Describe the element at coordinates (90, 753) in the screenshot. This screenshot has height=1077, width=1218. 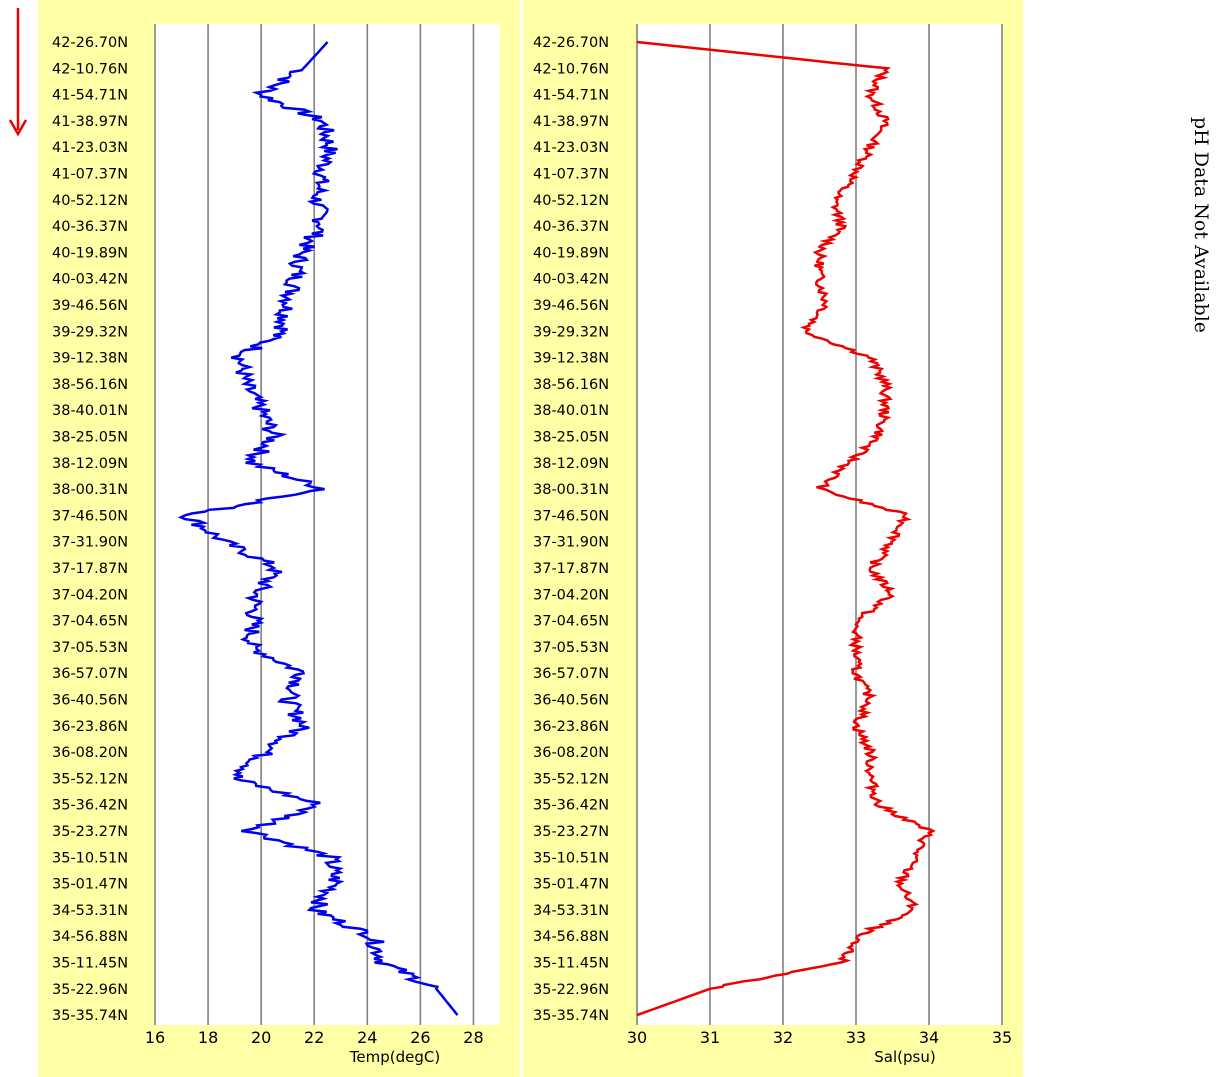
I see `temp-latitude-label: 36-08.20N` at that location.